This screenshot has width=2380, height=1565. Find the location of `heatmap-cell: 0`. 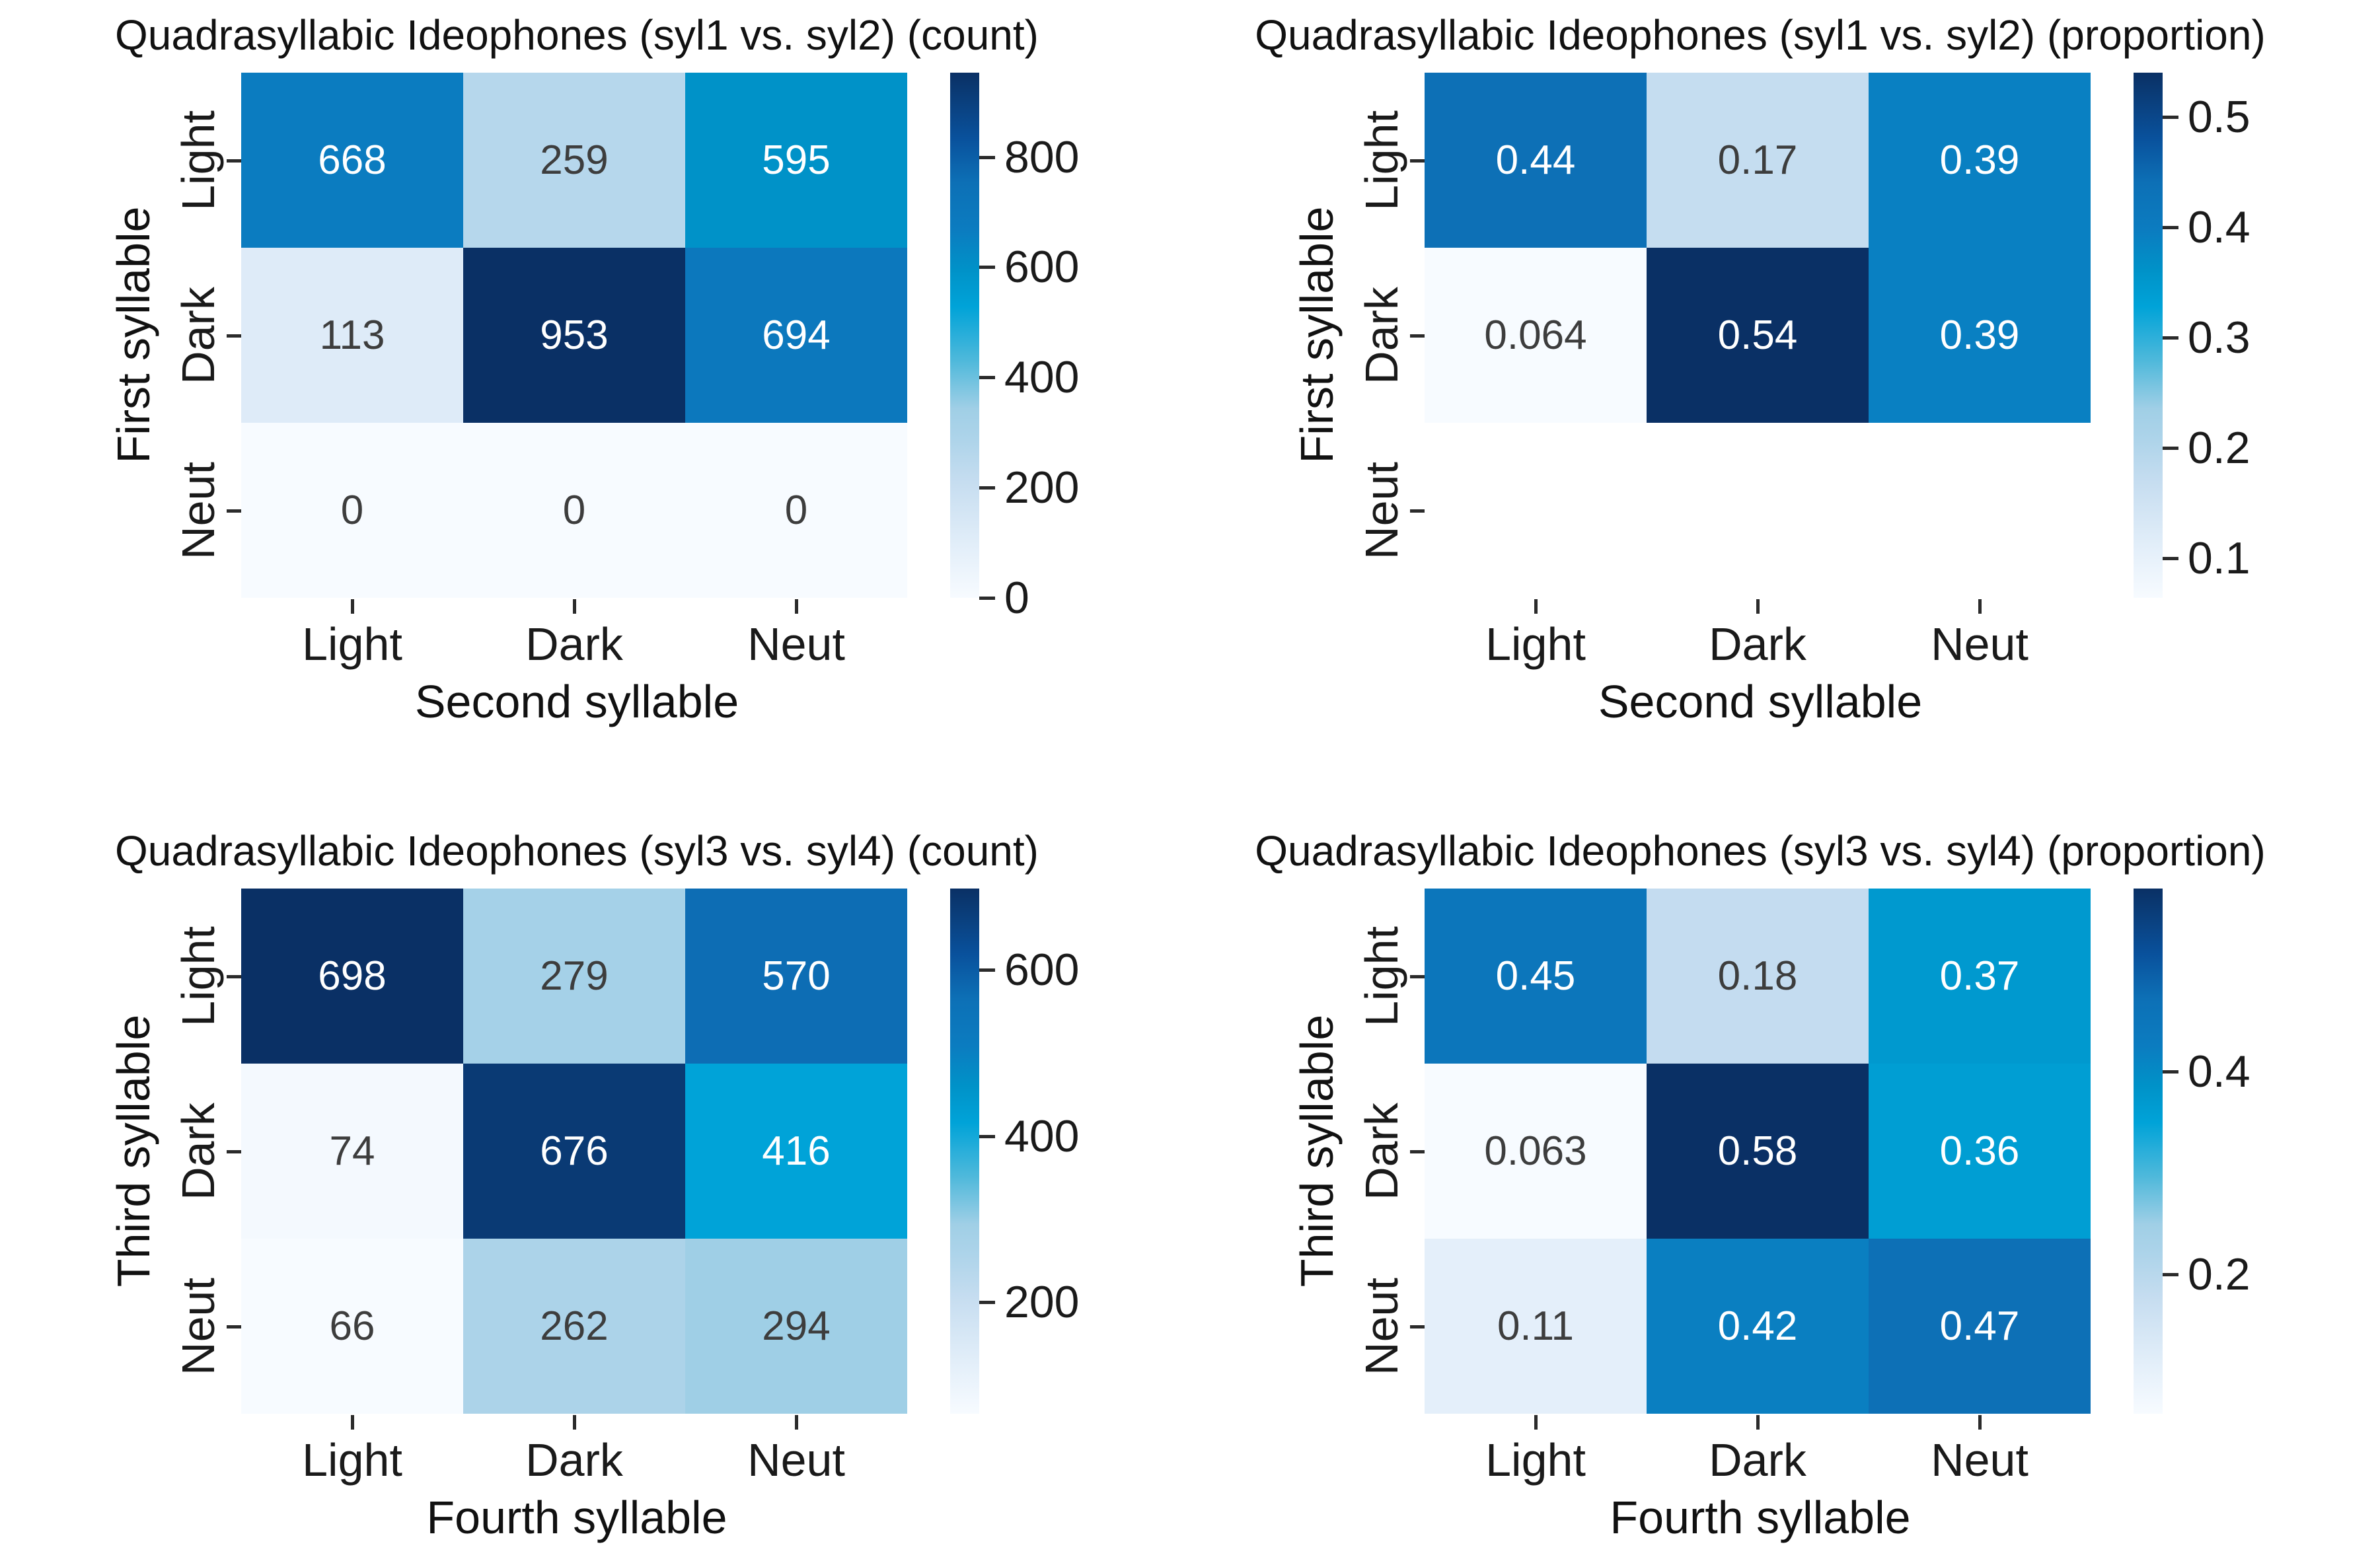

heatmap-cell: 0 is located at coordinates (796, 510).